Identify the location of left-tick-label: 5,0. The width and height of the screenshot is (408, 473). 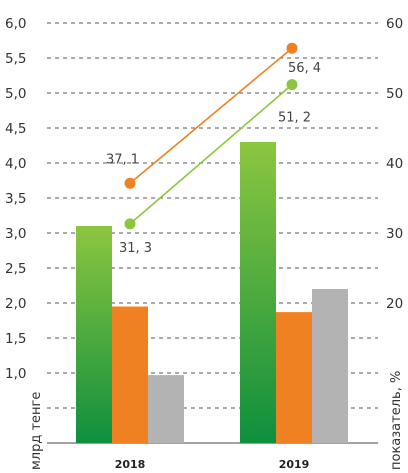
(15, 94).